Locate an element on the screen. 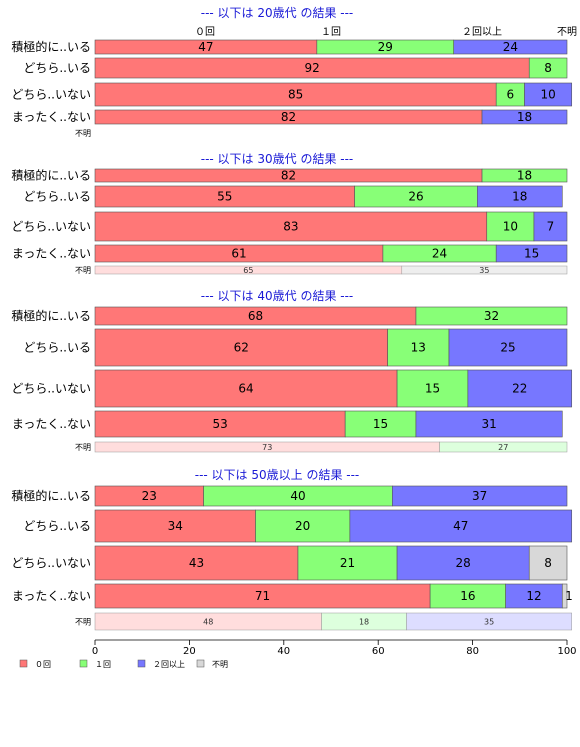  data-label: 34 is located at coordinates (175, 526).